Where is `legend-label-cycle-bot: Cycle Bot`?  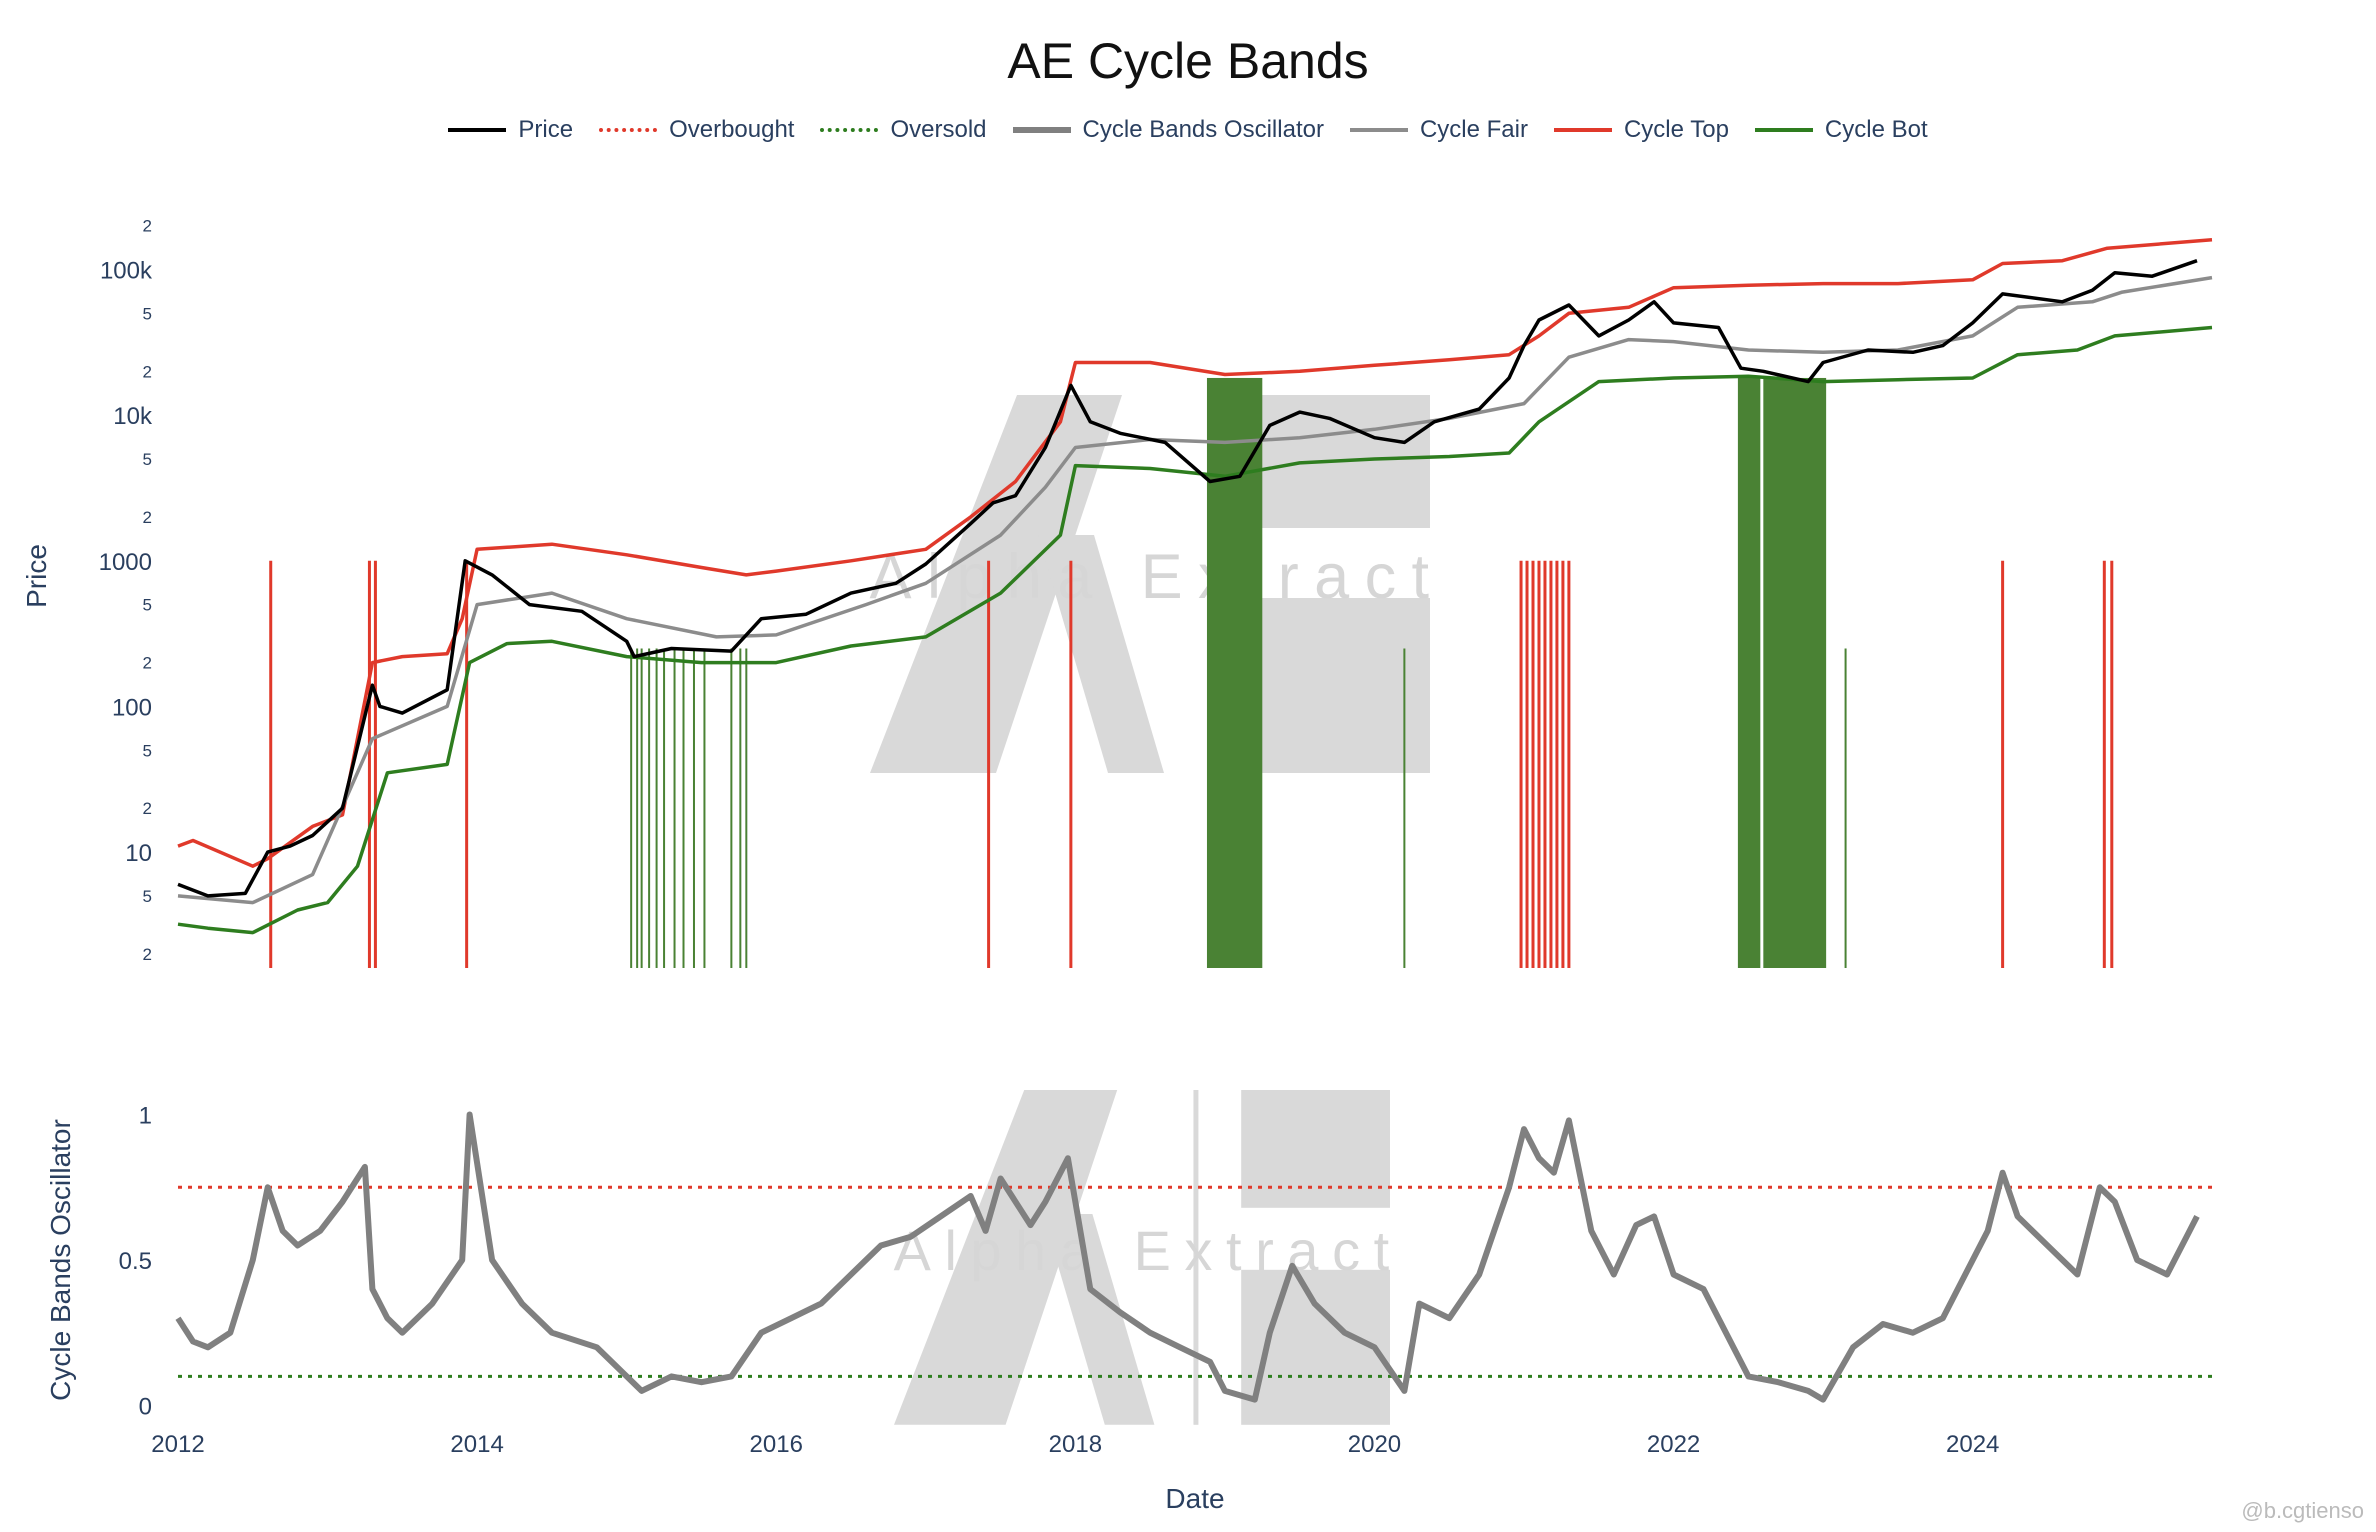 legend-label-cycle-bot: Cycle Bot is located at coordinates (1876, 129).